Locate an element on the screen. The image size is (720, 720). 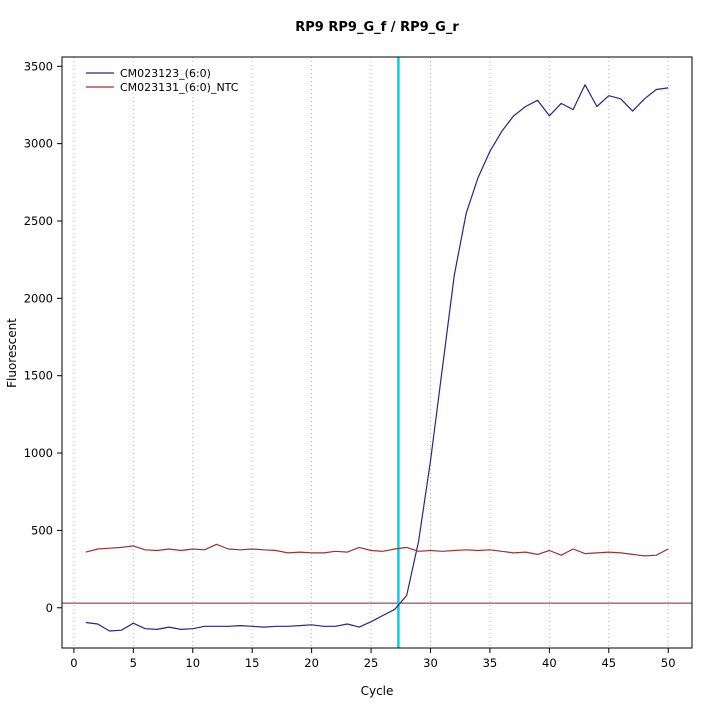
legend-entry-label: CM023123_(6:0) is located at coordinates (165, 73).